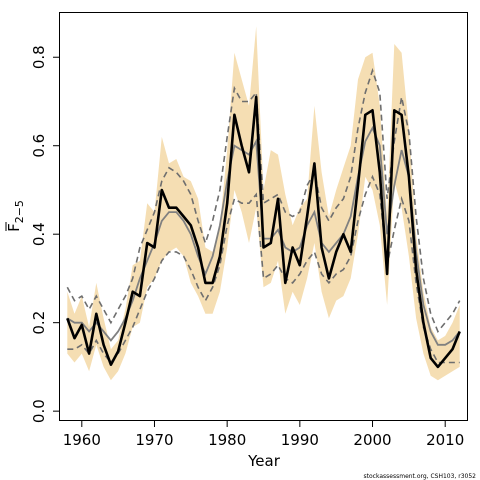 The height and width of the screenshot is (480, 480). Describe the element at coordinates (82, 440) in the screenshot. I see `x-tick-label-1960: 1960` at that location.